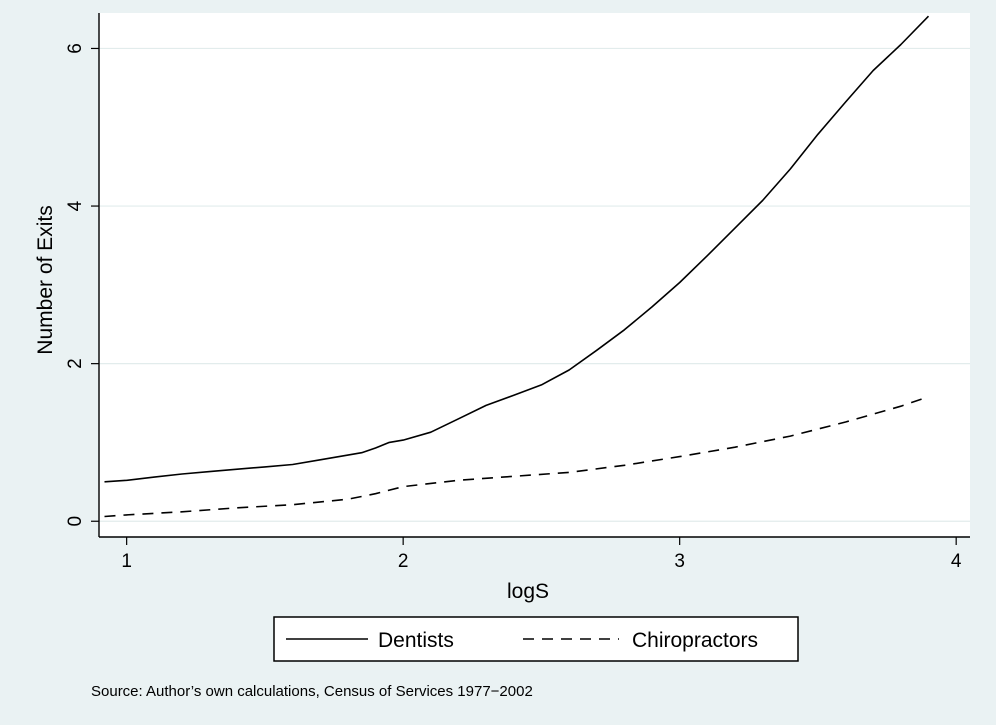  Describe the element at coordinates (75, 521) in the screenshot. I see `y-tick-label: 0` at that location.